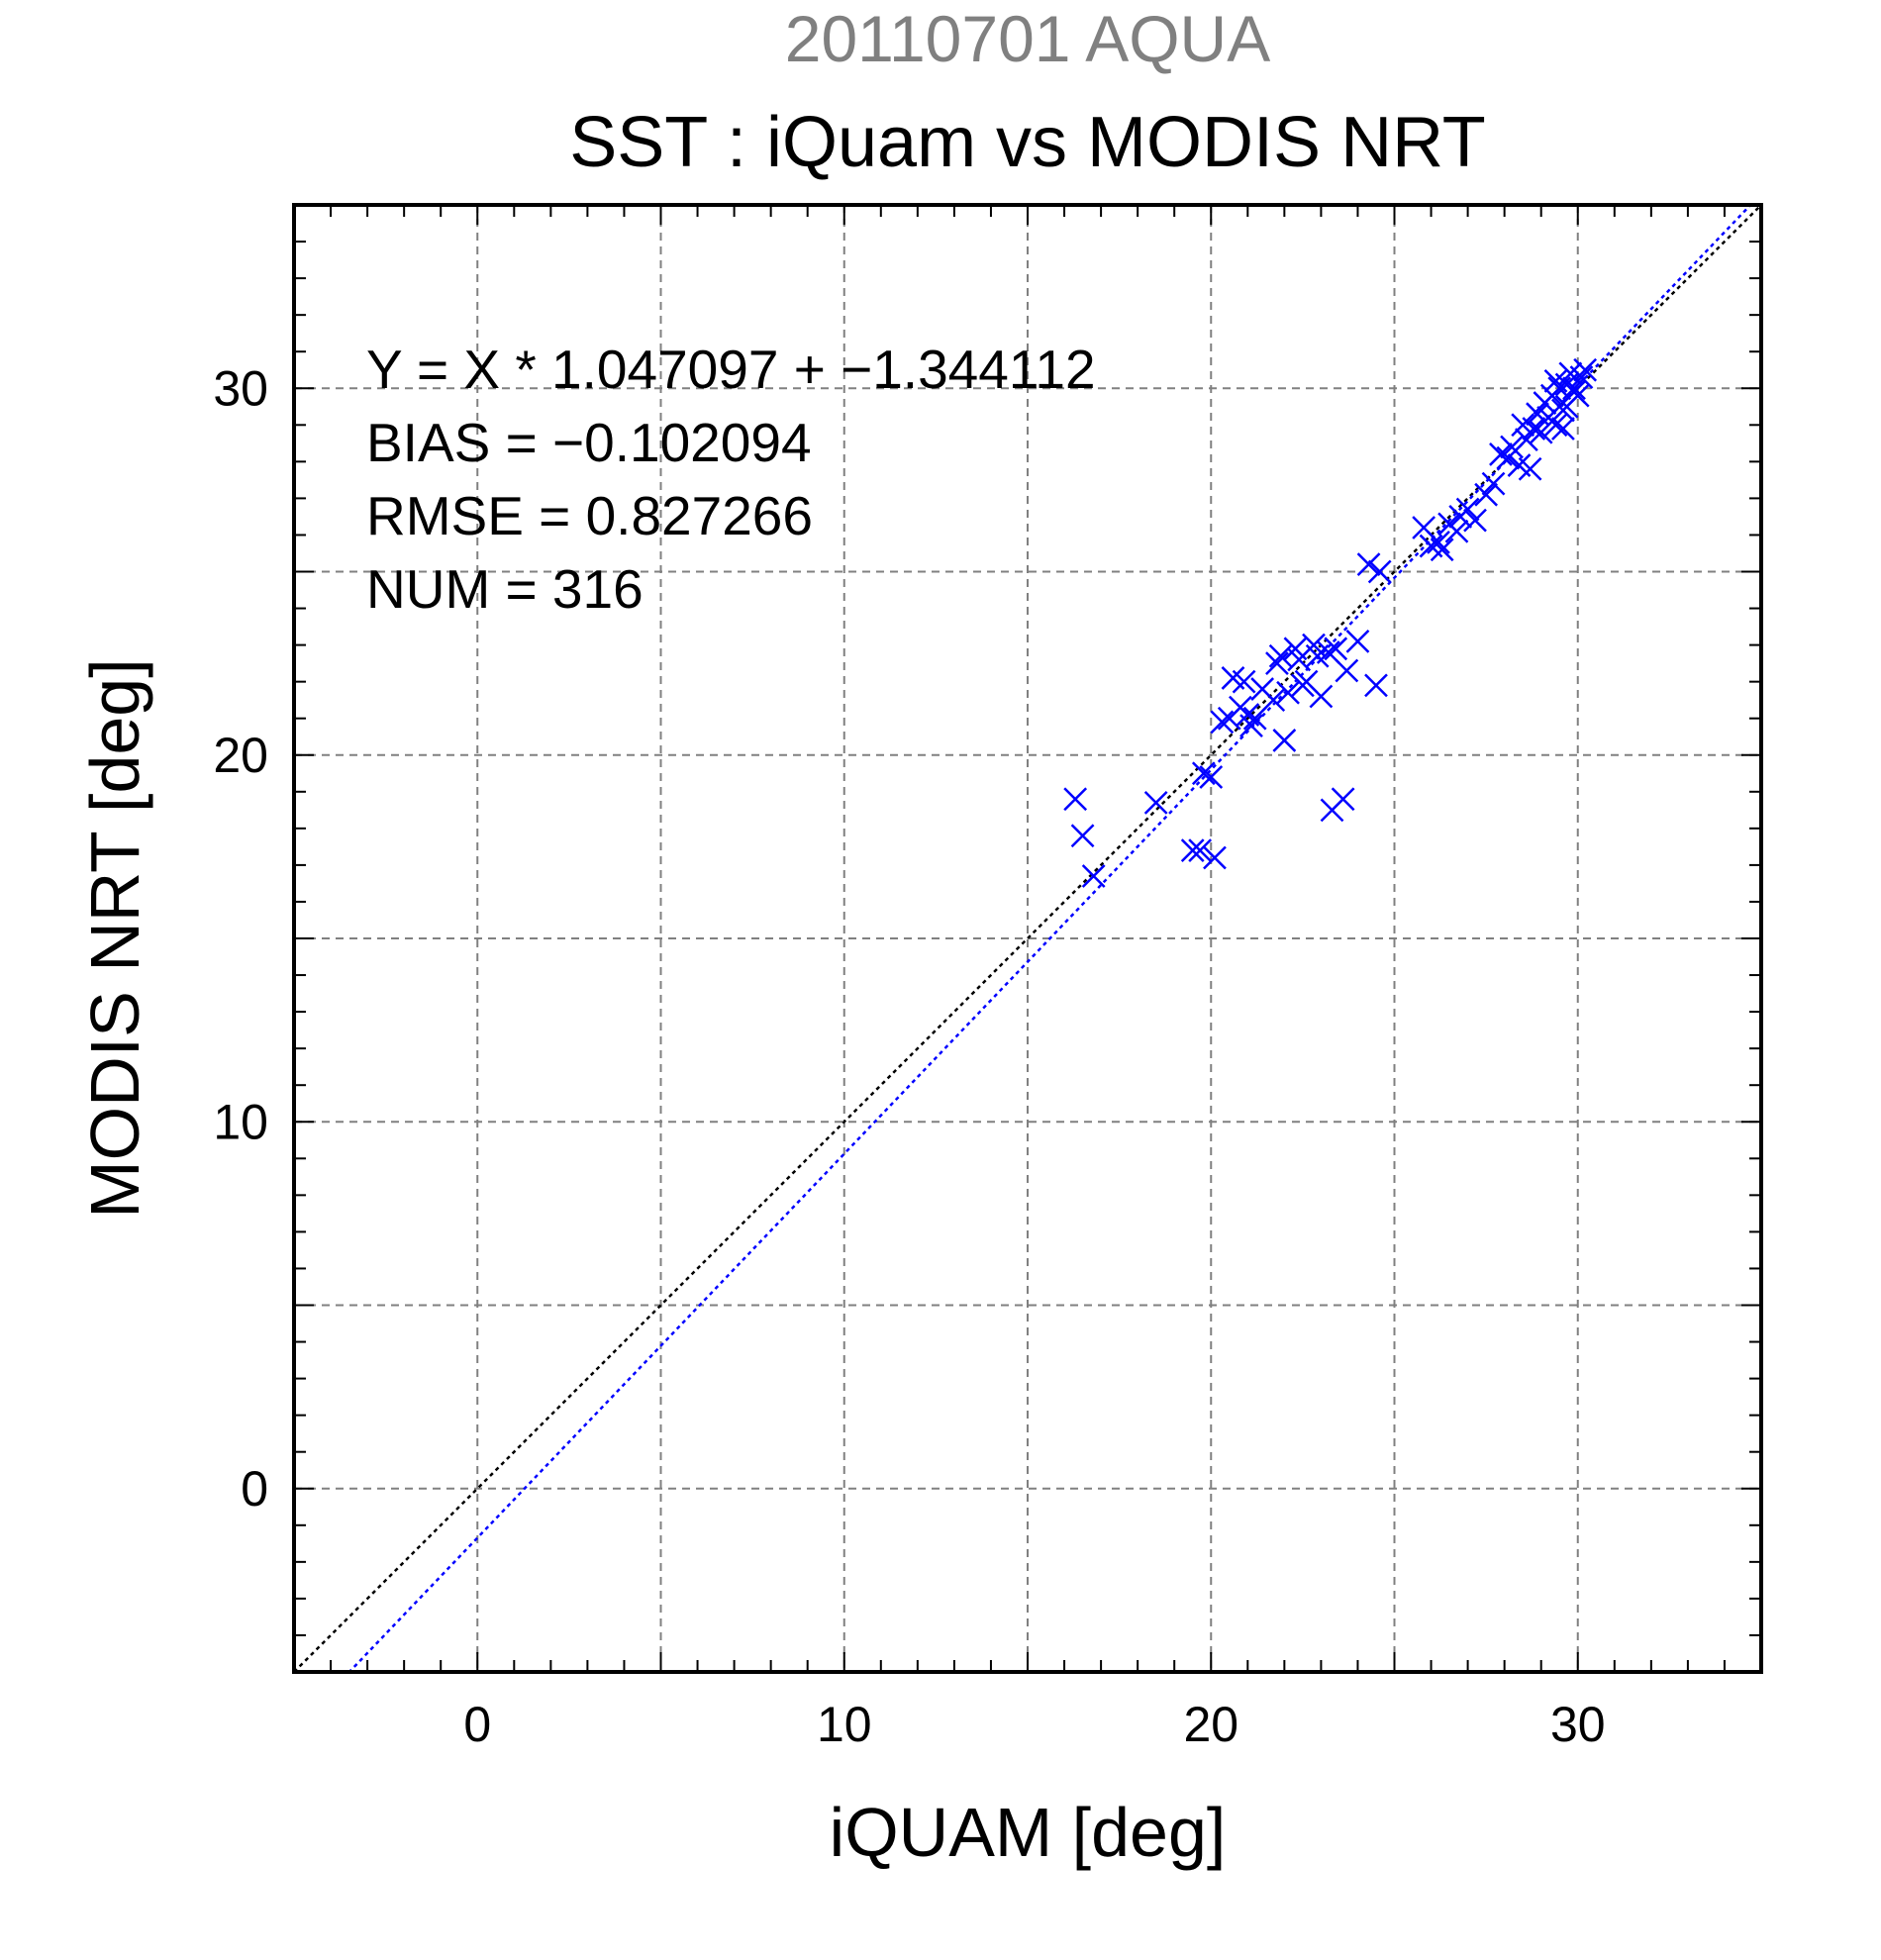  I want to click on y-tick-label: 20, so click(241, 755).